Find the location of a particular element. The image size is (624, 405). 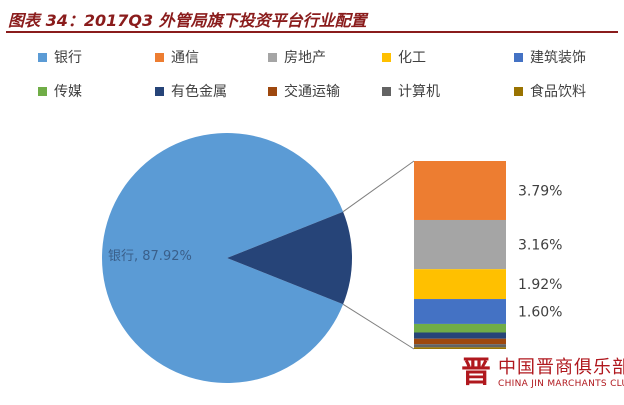

title-bar: 图表 34：2017Q3 外管局旗下投资平台行业配置 is located at coordinates (312, 19).